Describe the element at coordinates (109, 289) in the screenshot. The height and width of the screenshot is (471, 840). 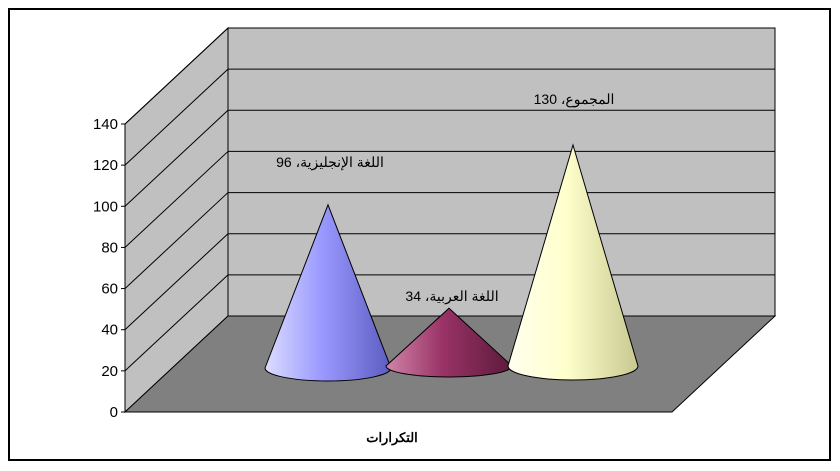
I see `y-tick-label: 60` at that location.